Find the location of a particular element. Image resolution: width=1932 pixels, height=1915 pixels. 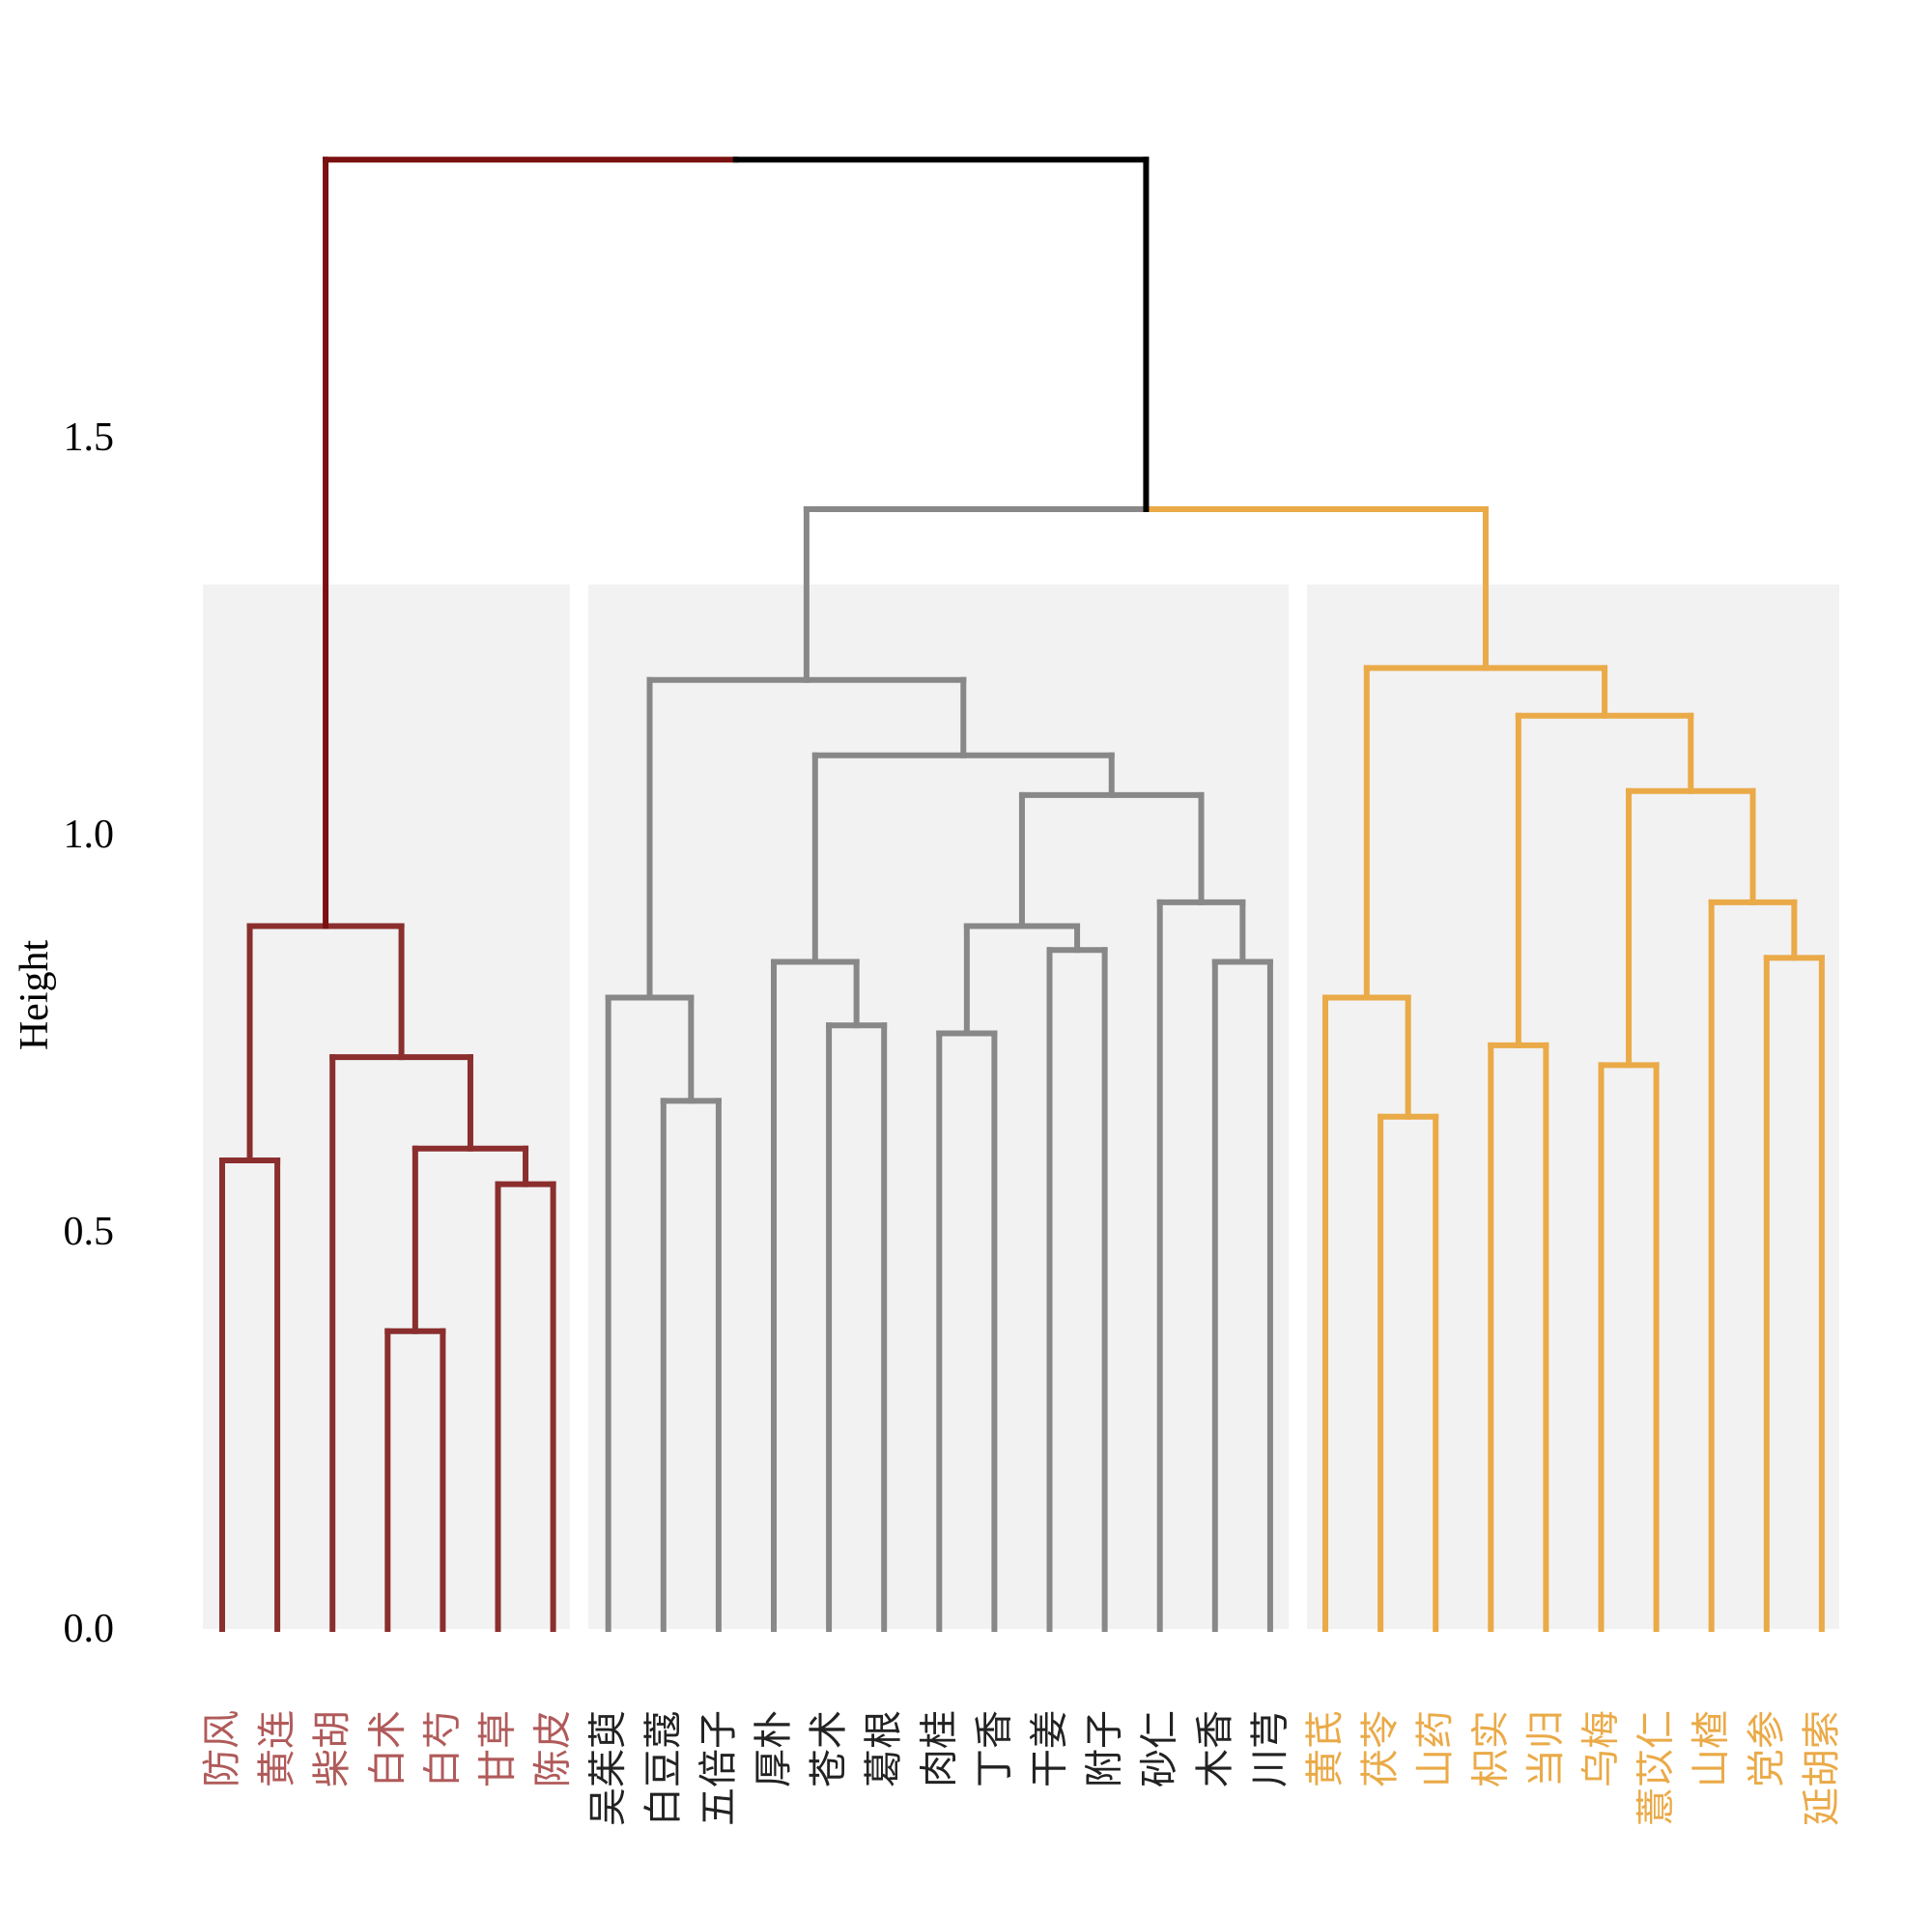

leaf-label: 干姜 is located at coordinates (1050, 1749).